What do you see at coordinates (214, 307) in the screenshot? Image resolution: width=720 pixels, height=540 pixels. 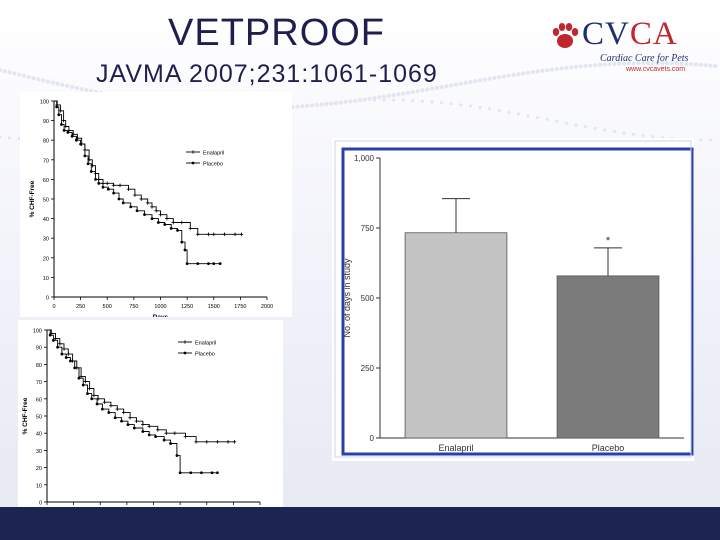 I see `x-tick-label: 1500` at bounding box center [214, 307].